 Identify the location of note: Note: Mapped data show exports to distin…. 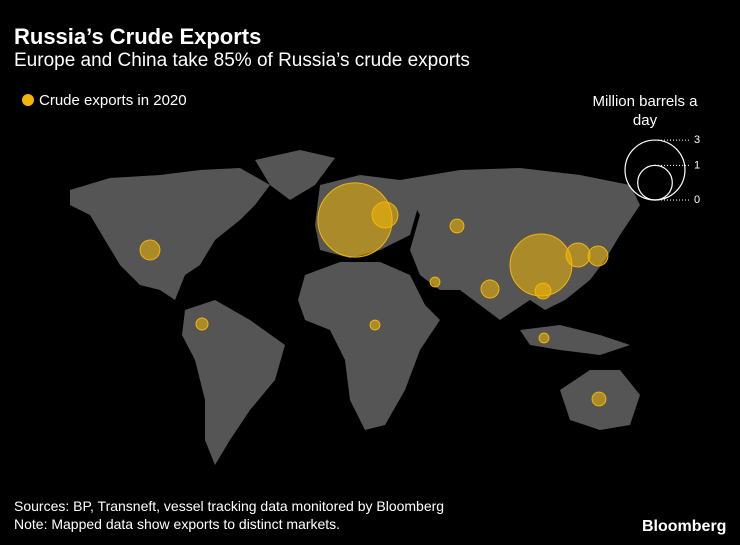
(177, 524).